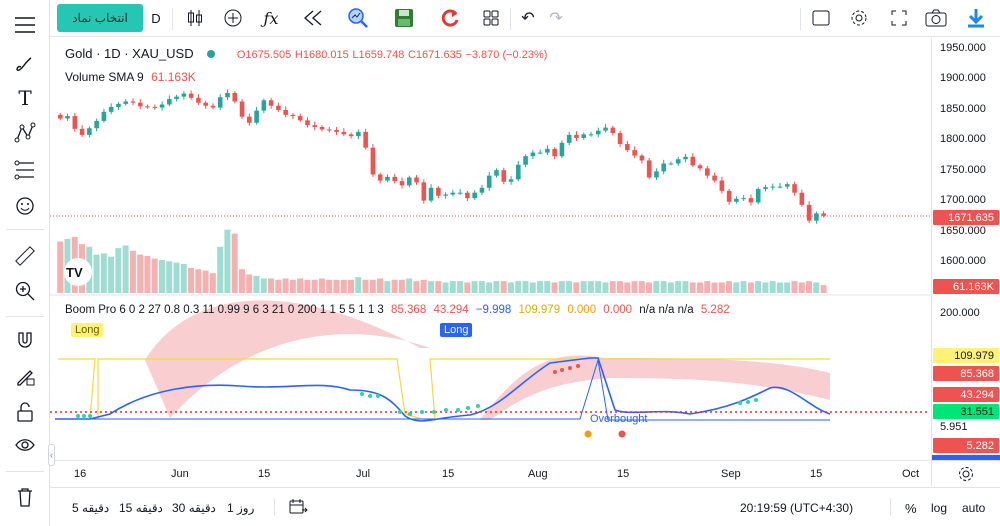 The height and width of the screenshot is (526, 1000). Describe the element at coordinates (939, 508) in the screenshot. I see `log-toggle: log` at that location.